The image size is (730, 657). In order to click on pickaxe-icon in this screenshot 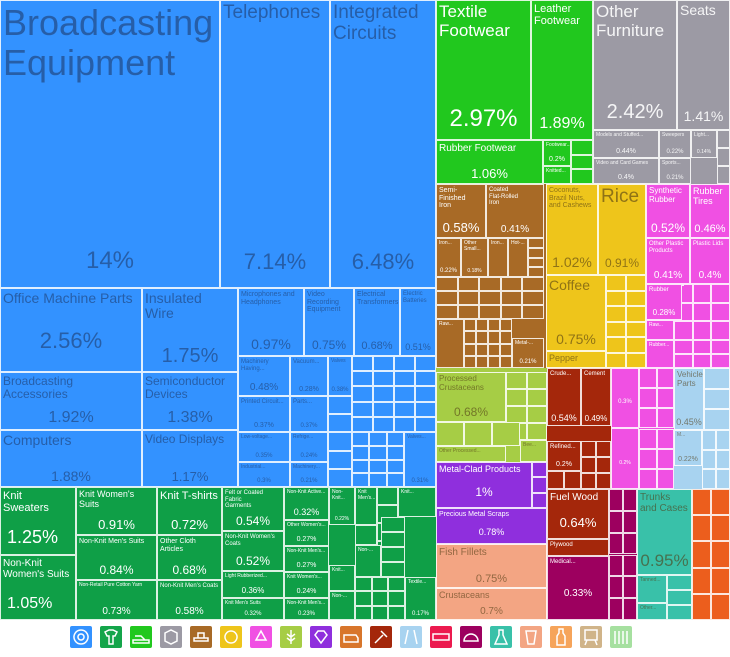, I will do `click(381, 637)`.